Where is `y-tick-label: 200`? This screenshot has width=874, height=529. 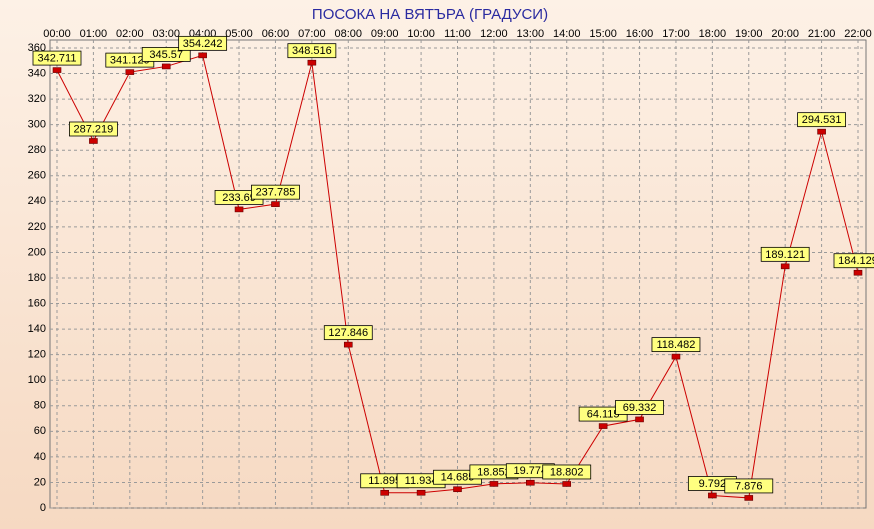
y-tick-label: 200 is located at coordinates (37, 252).